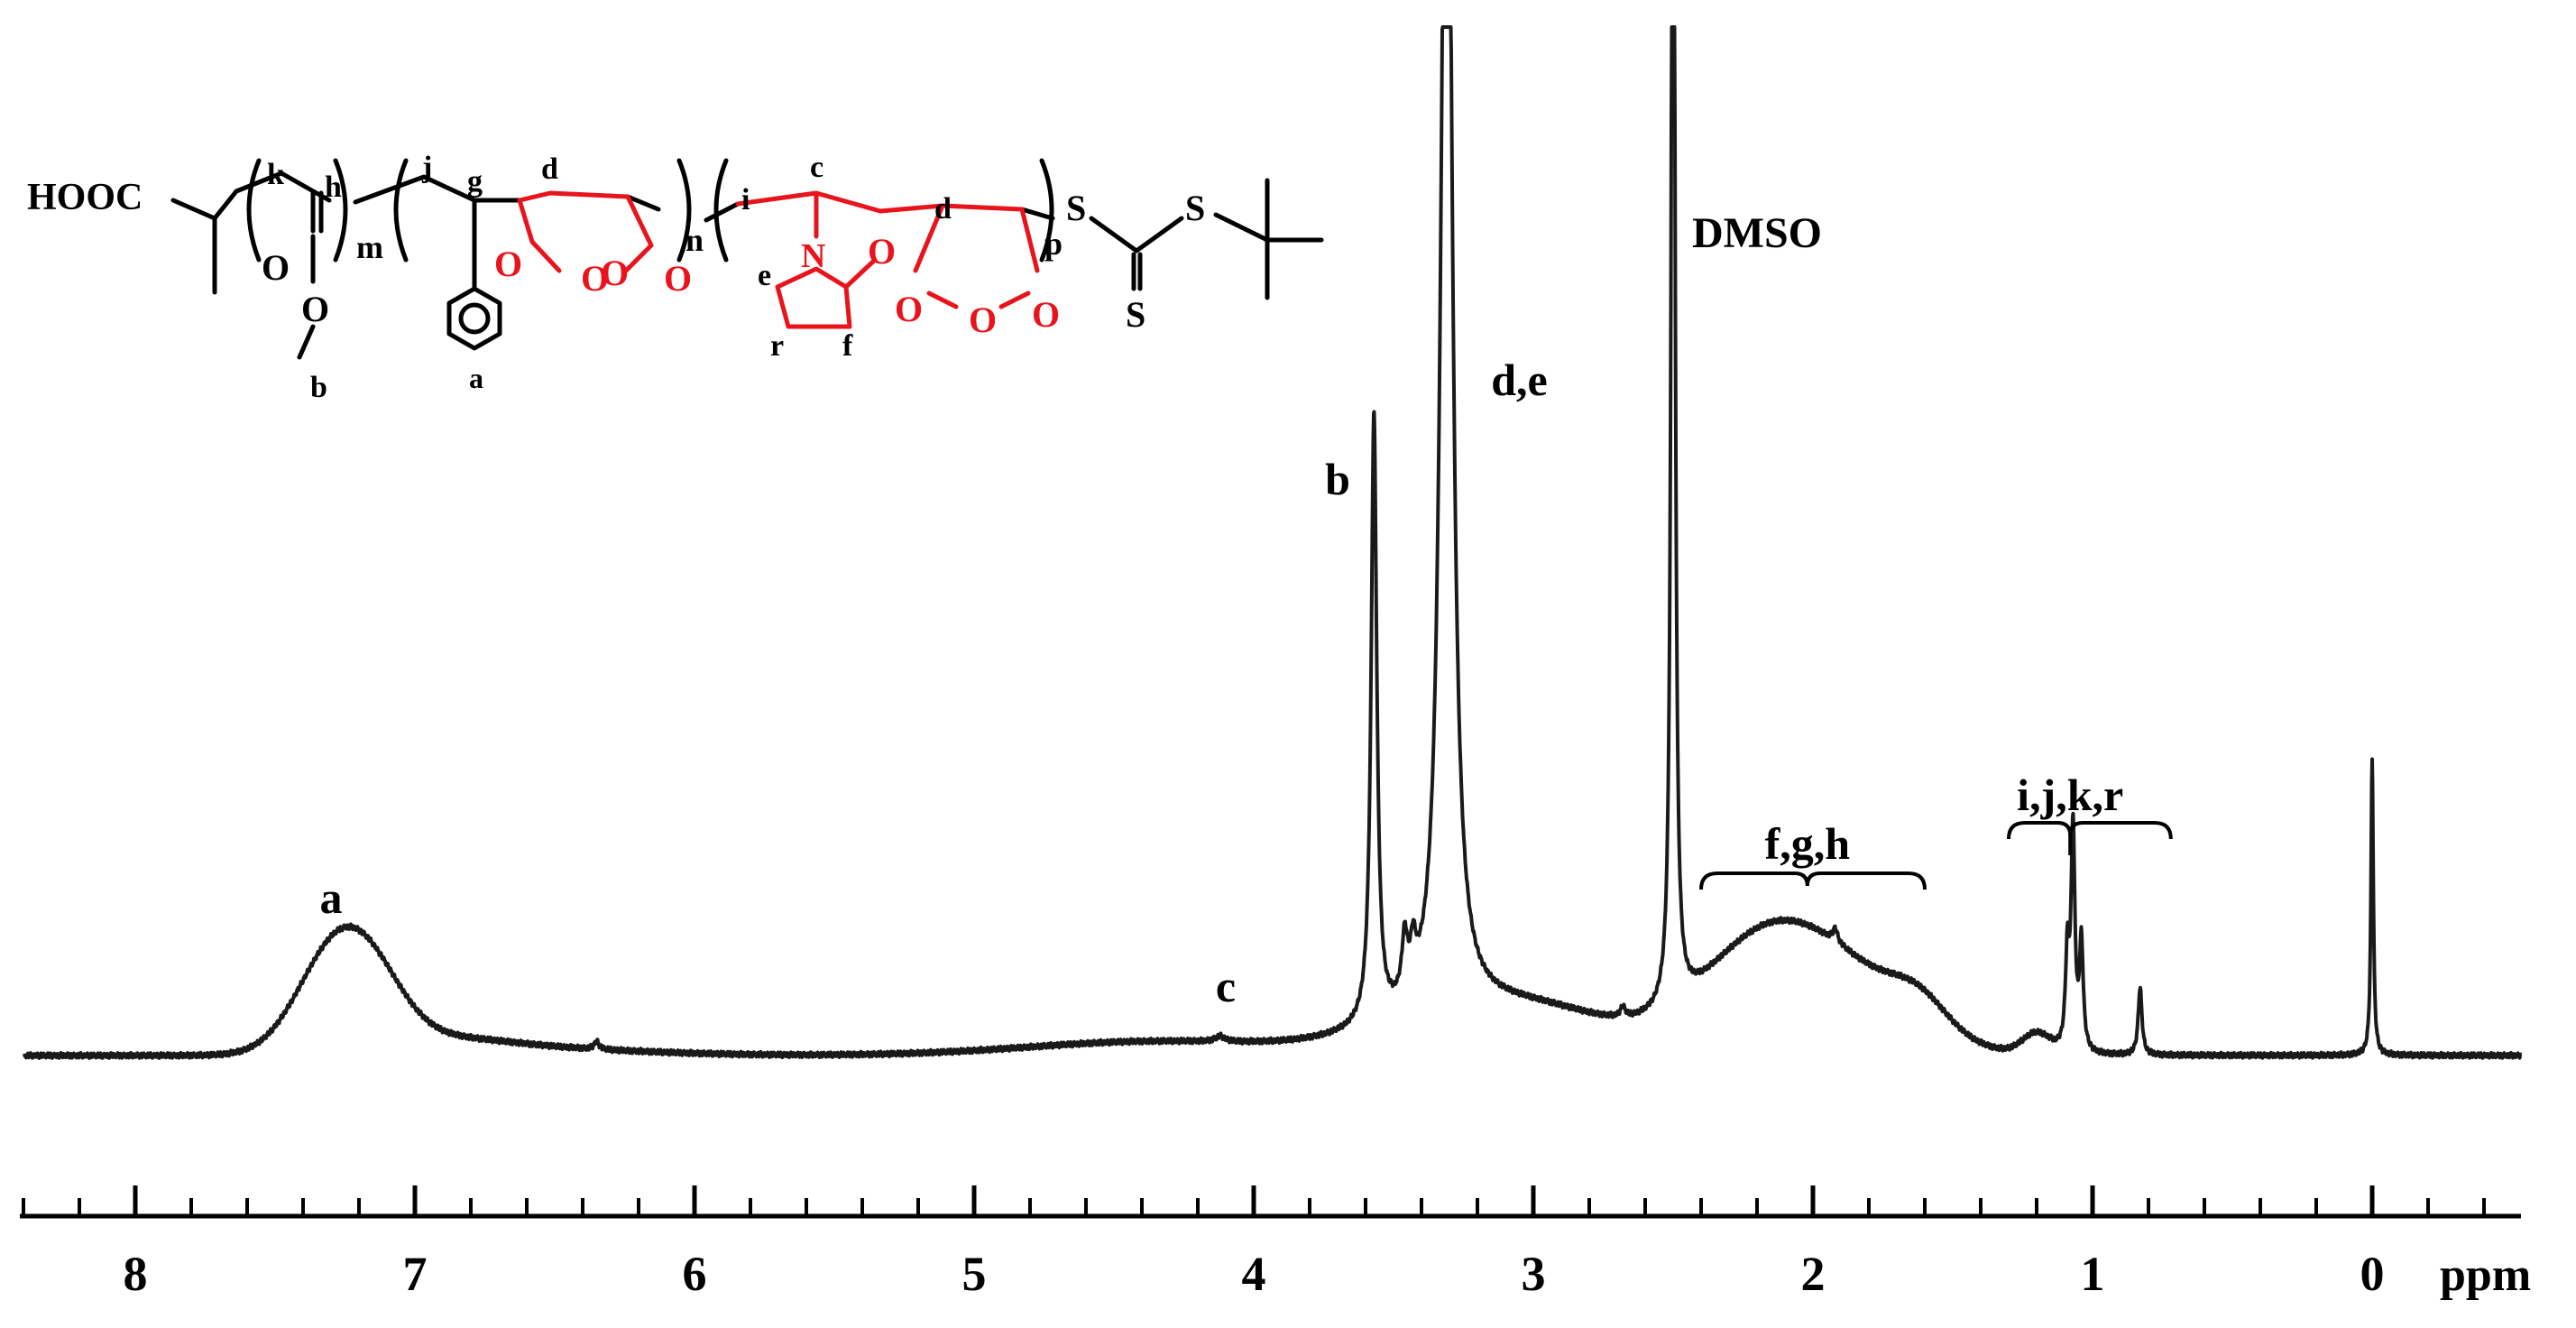 This screenshot has width=2576, height=1328. I want to click on peak-label-a: a, so click(331, 897).